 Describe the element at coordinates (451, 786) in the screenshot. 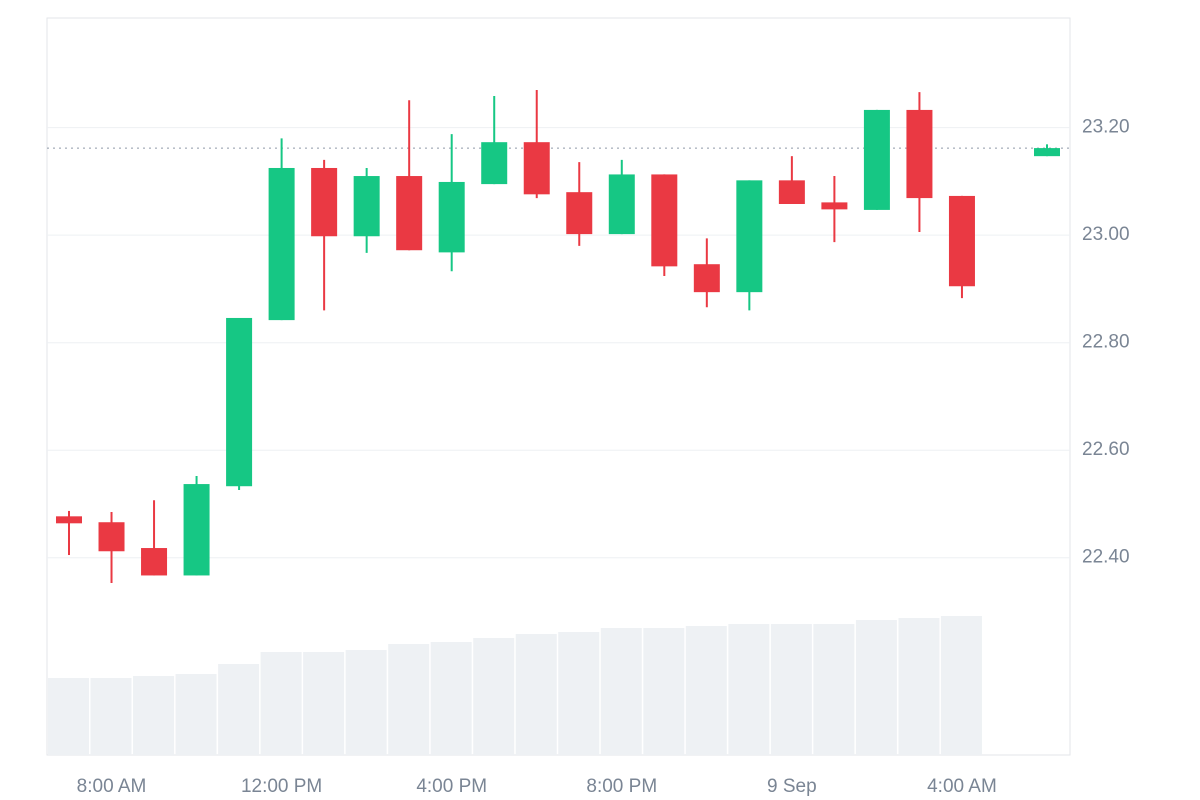

I see `x-tick-label: 4:00 PM` at that location.